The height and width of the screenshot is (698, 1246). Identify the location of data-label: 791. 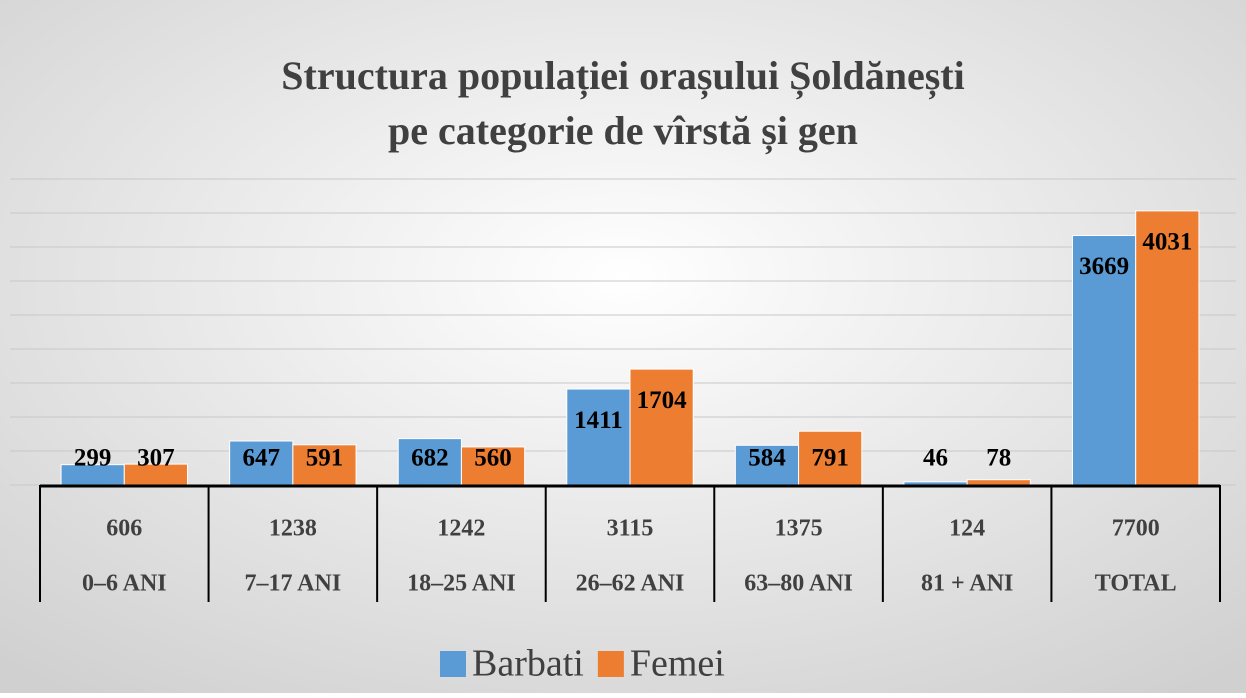
(830, 458).